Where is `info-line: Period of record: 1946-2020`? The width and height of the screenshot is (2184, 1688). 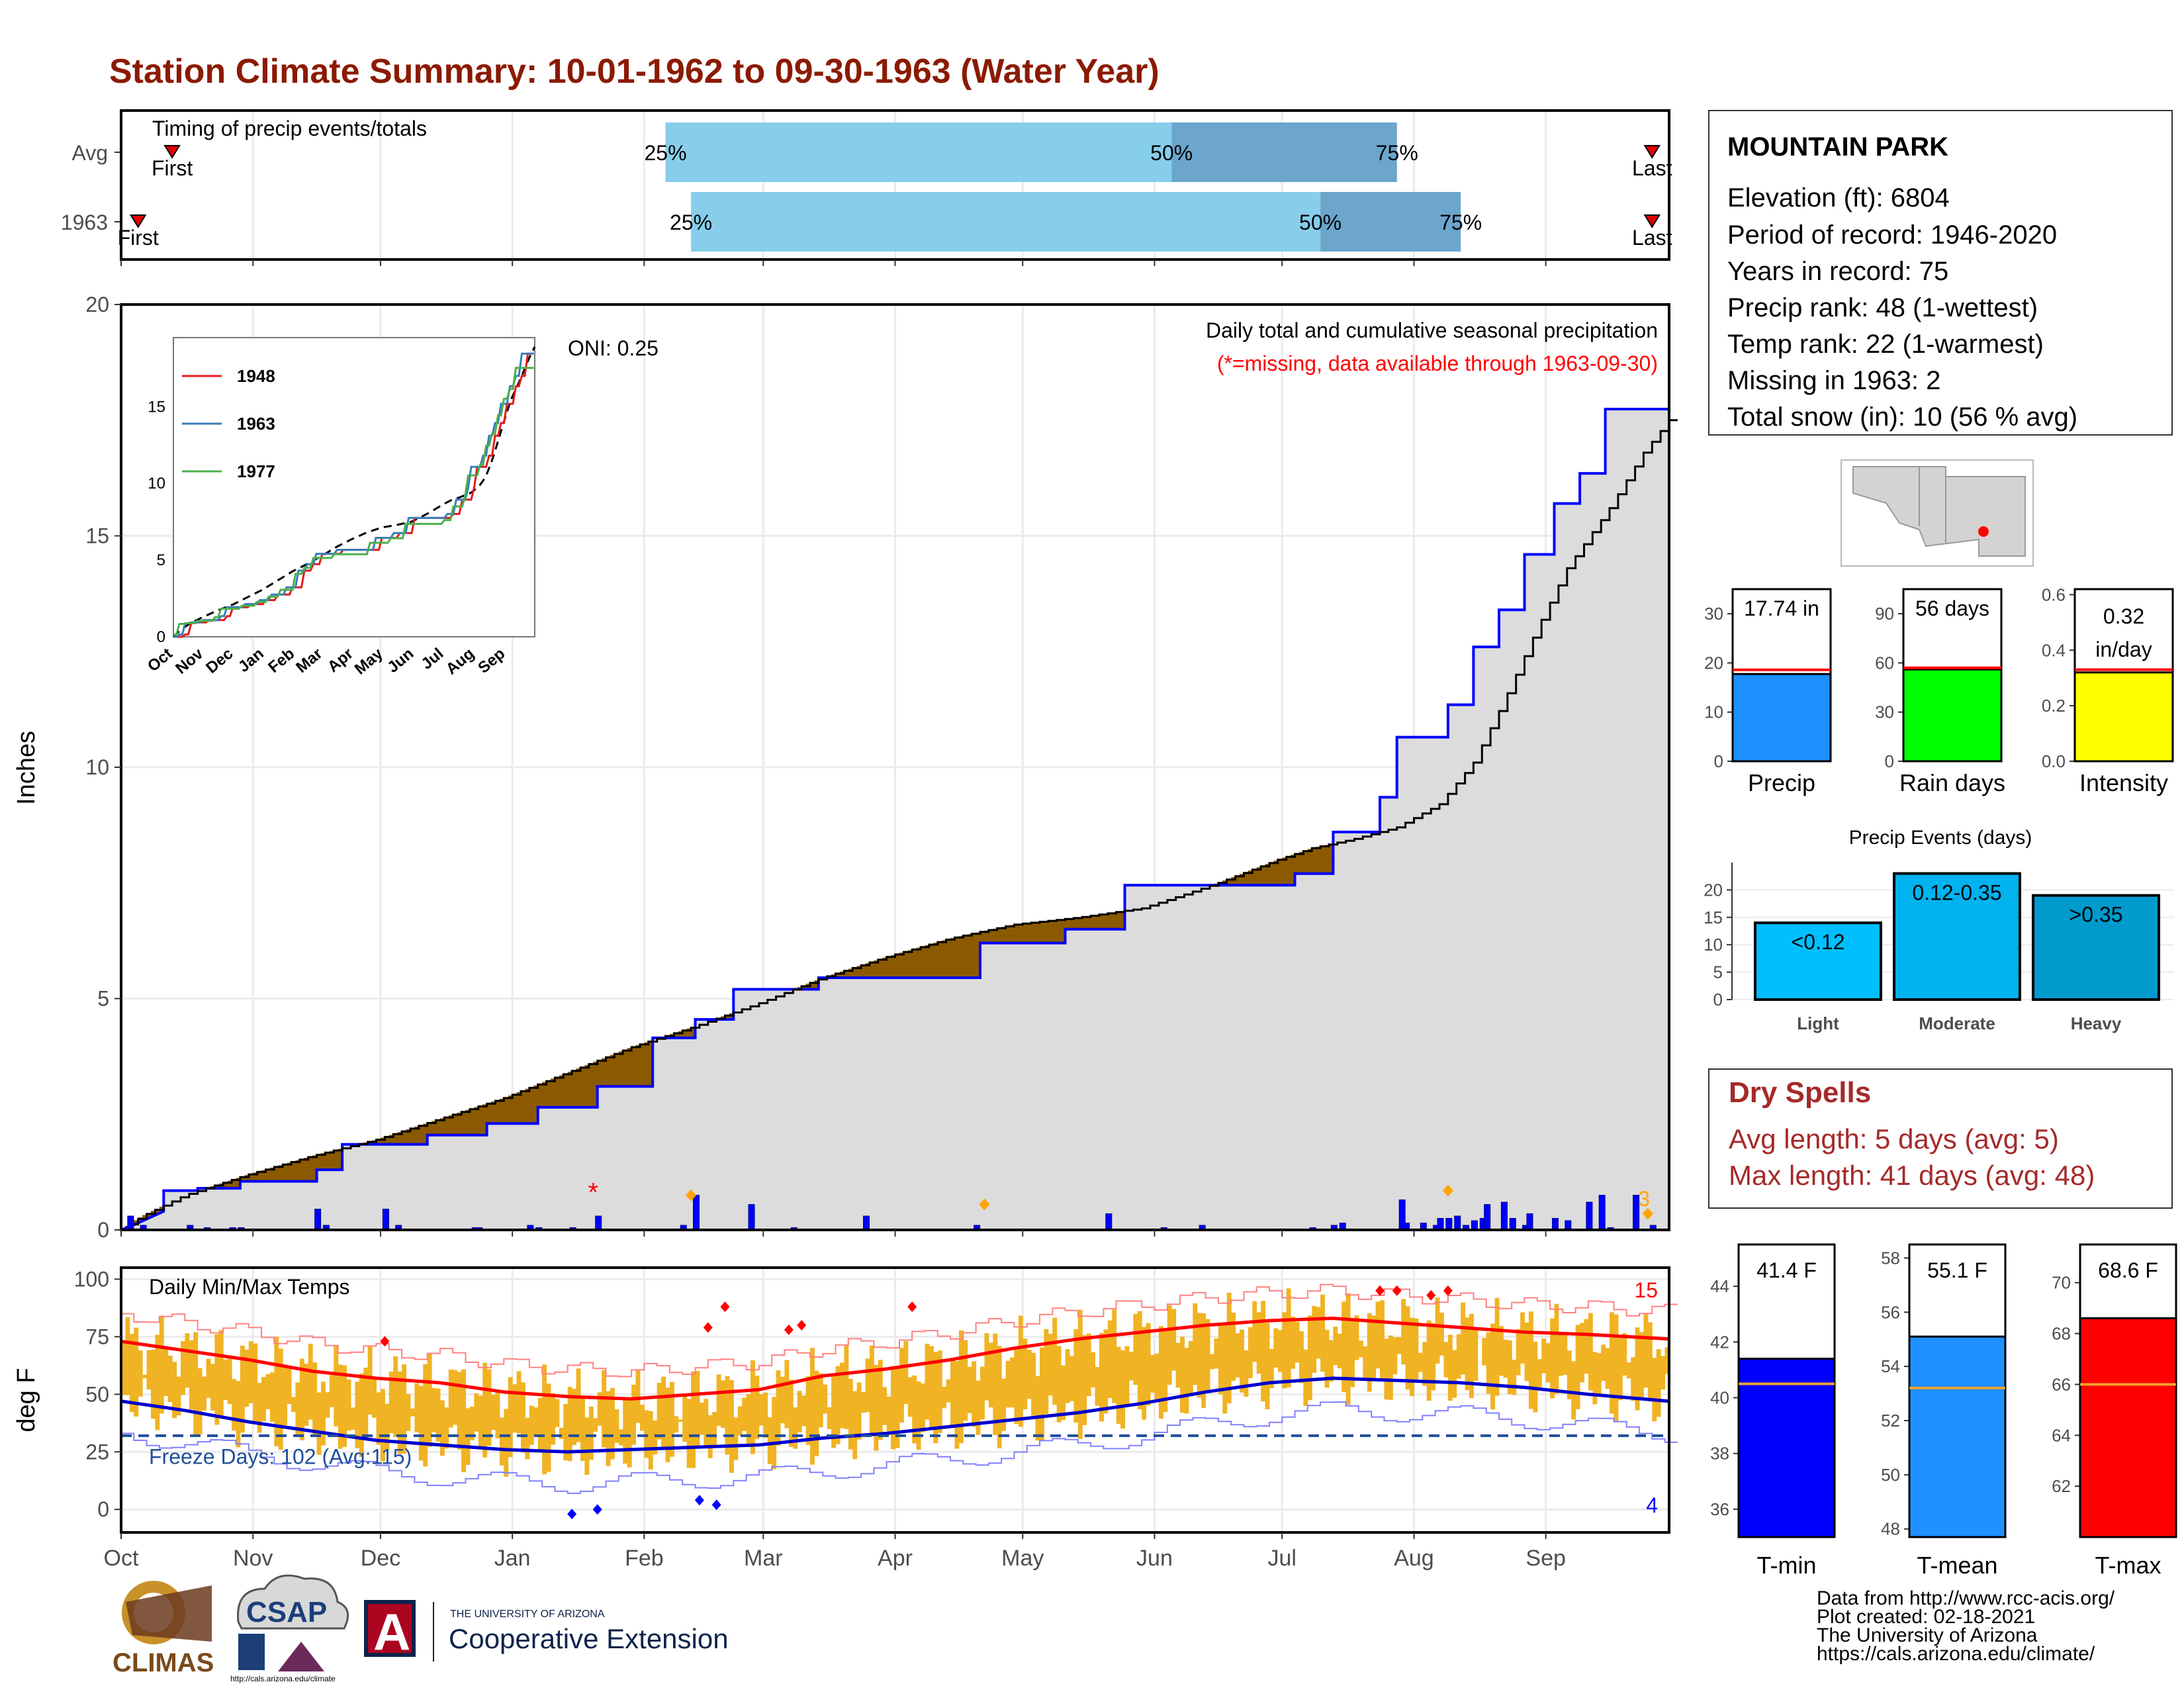 info-line: Period of record: 1946-2020 is located at coordinates (1892, 235).